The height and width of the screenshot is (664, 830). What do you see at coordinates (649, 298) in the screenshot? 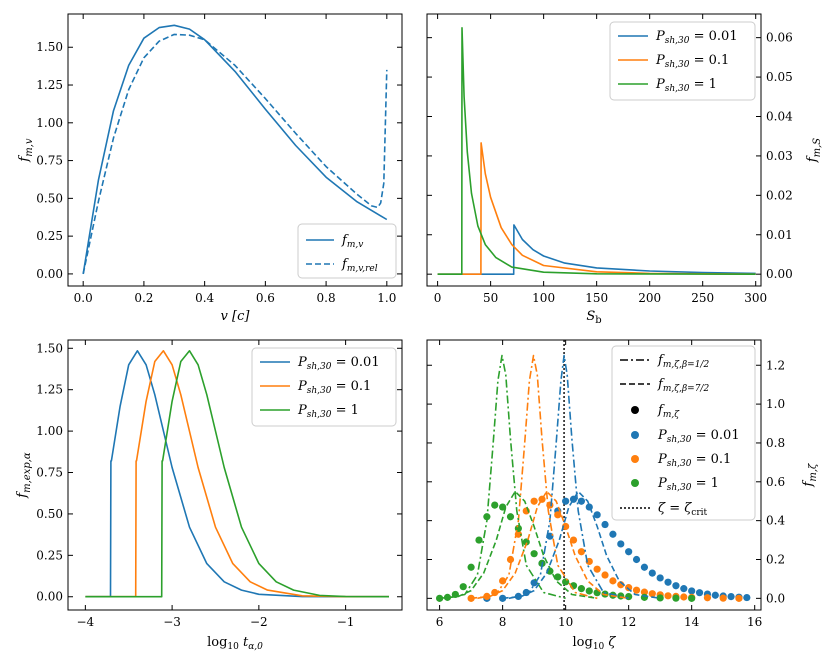
I see `x-tick-label: 200` at bounding box center [649, 298].